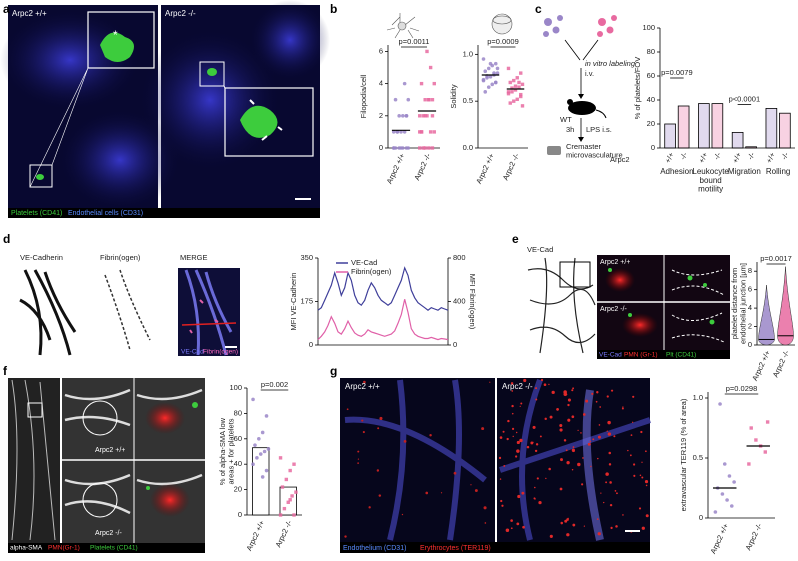 The image size is (798, 561). Describe the element at coordinates (515, 239) in the screenshot. I see `panel-label: e` at that location.